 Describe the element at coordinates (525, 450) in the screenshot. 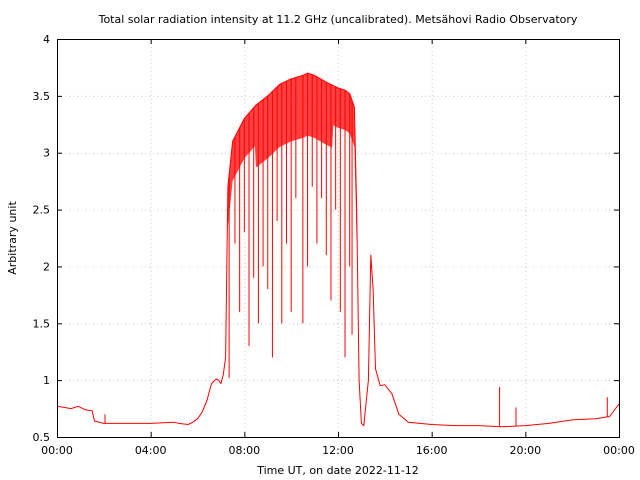

I see `x-tick-label: 20:00` at that location.